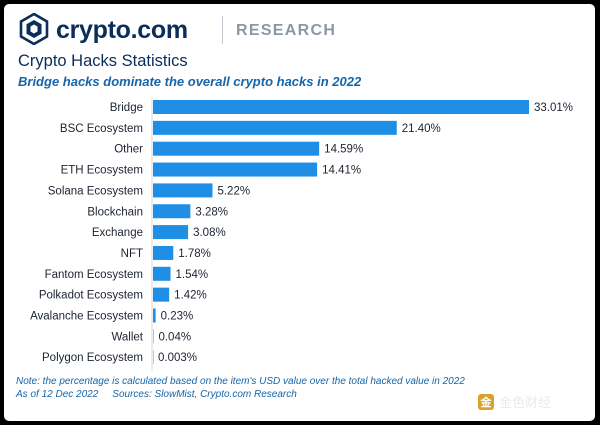  I want to click on category-label: Other, so click(128, 150).